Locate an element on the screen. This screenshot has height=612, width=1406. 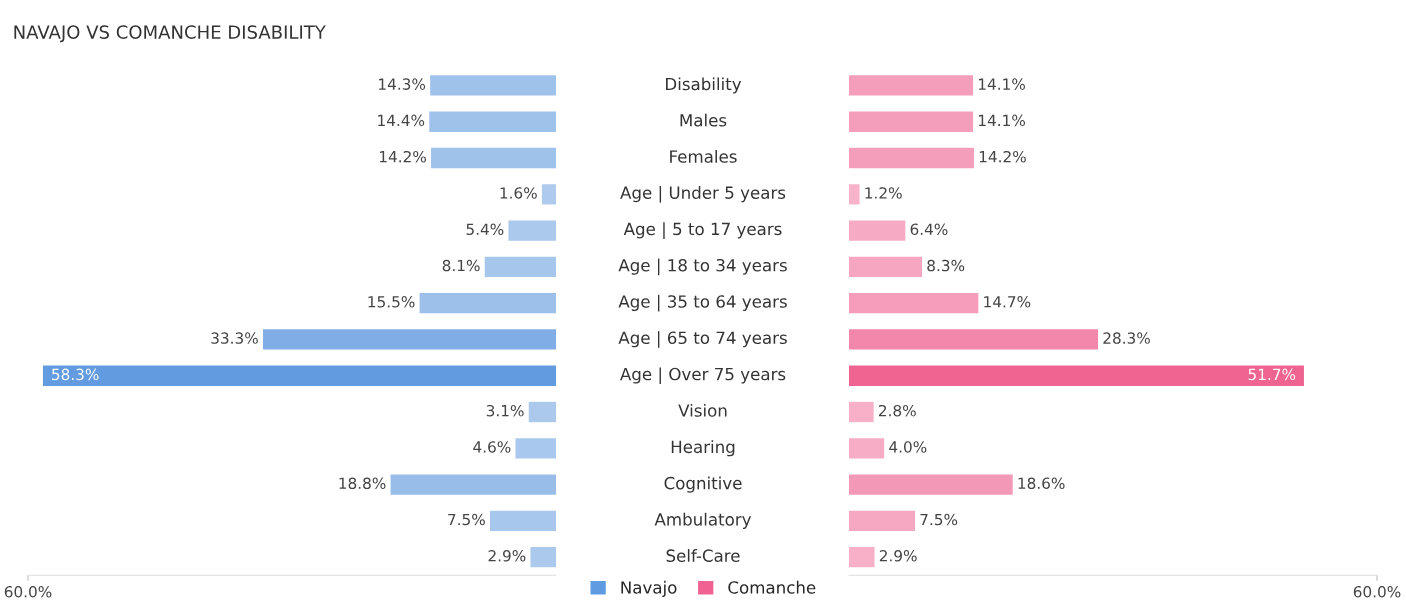
data-label: 15.5% is located at coordinates (391, 302).